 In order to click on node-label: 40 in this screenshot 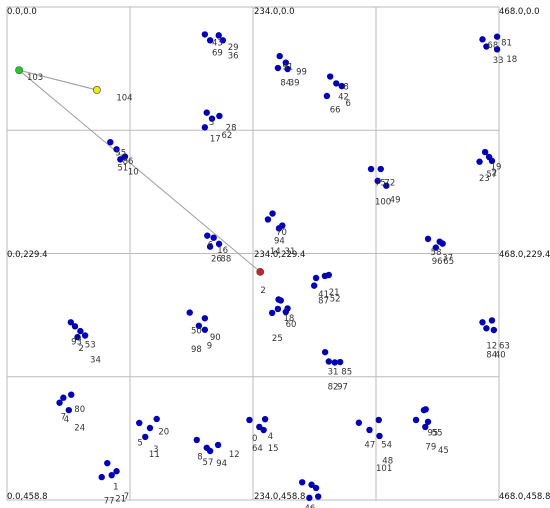, I will do `click(500, 355)`.